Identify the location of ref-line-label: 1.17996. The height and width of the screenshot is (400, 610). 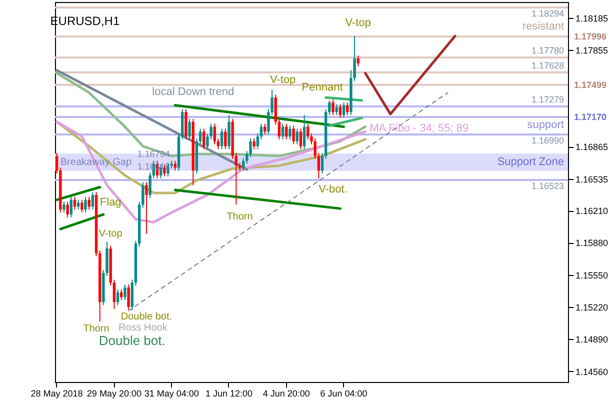
(590, 36).